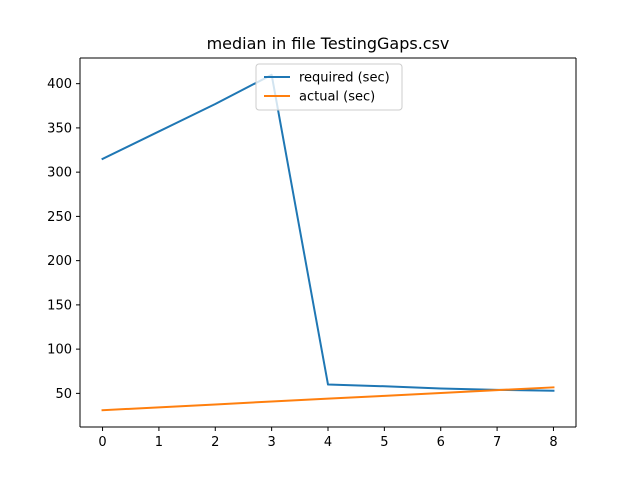  Describe the element at coordinates (63, 394) in the screenshot. I see `y-tick-label: 50` at that location.